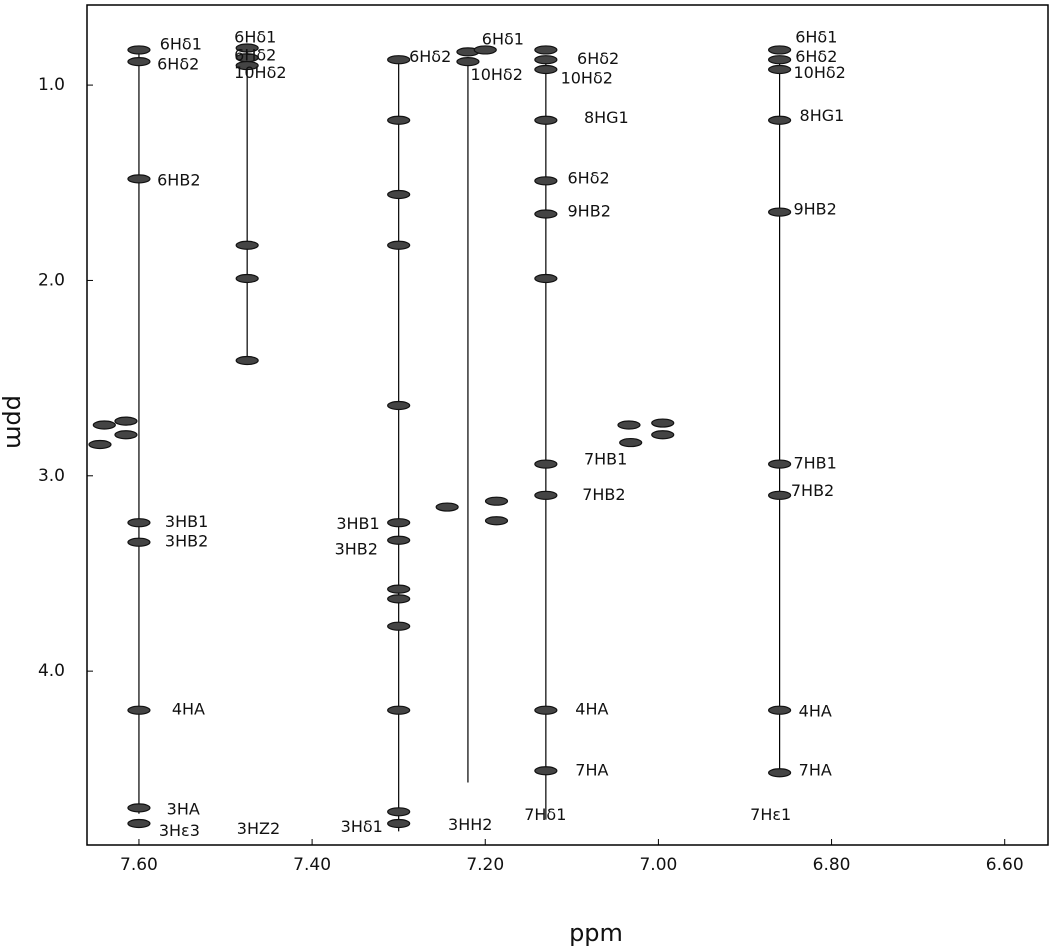 The width and height of the screenshot is (1050, 949). I want to click on peak-label: 7Hε1, so click(770, 814).